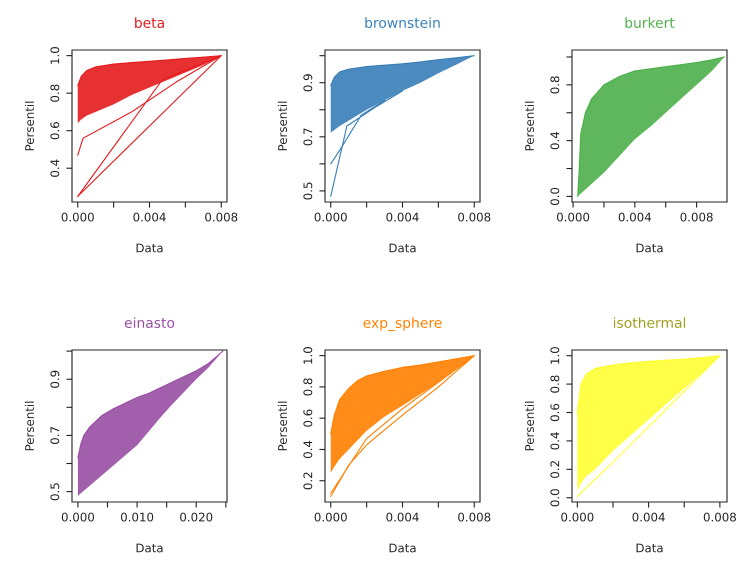 The image size is (740, 561). I want to click on x-tick-label: 0.010, so click(137, 517).